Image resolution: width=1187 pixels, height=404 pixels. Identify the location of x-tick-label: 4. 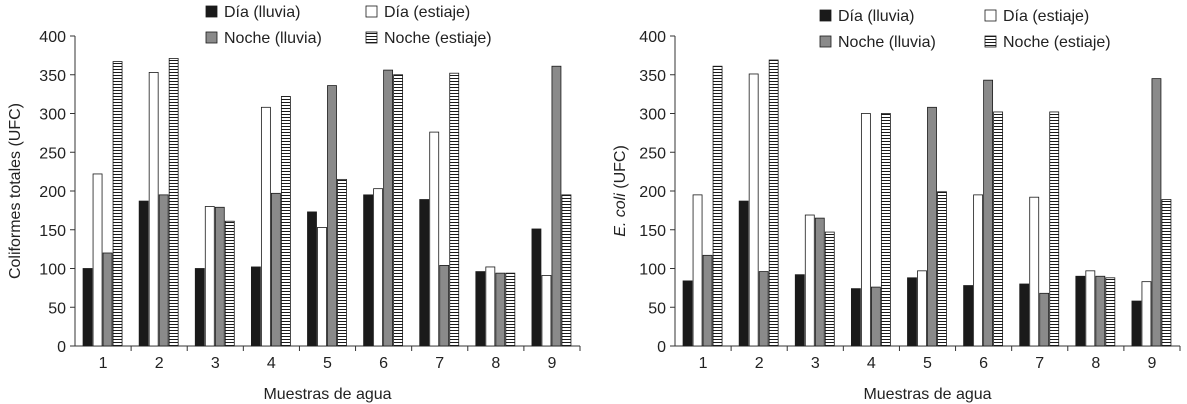
(871, 363).